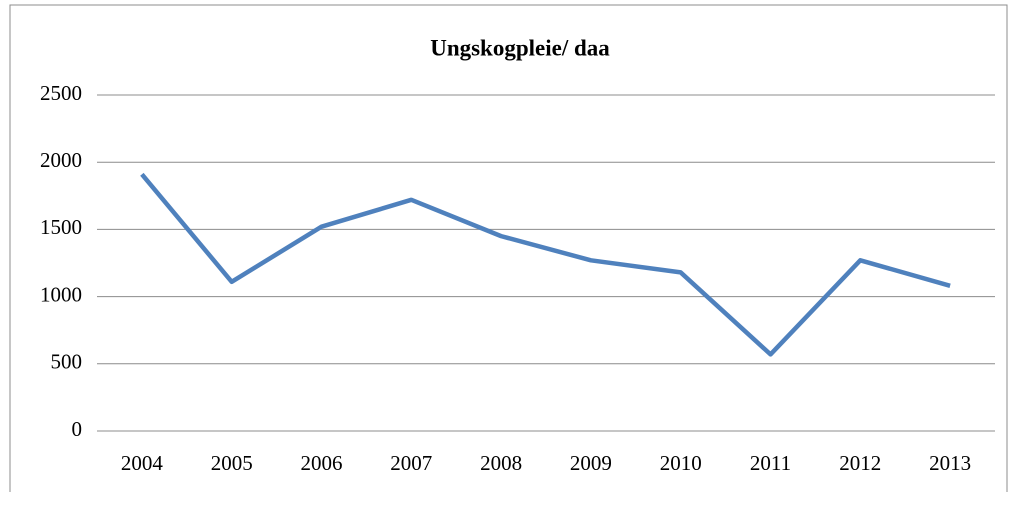  What do you see at coordinates (61, 227) in the screenshot?
I see `y-tick-label: 1500` at bounding box center [61, 227].